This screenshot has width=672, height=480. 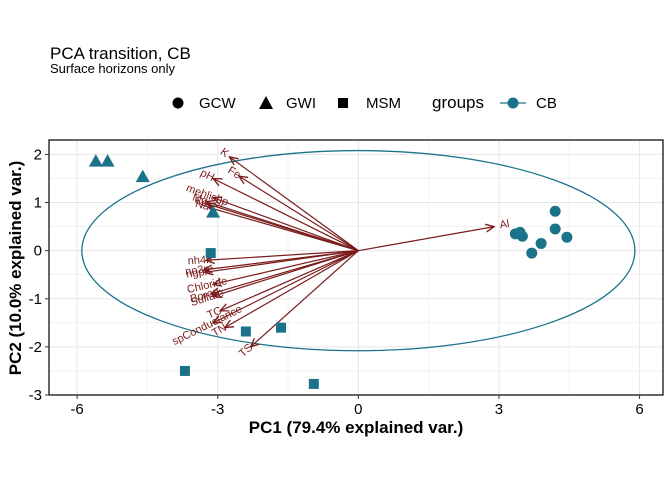 What do you see at coordinates (120, 53) in the screenshot?
I see `chart-title: PCA transition, CB` at bounding box center [120, 53].